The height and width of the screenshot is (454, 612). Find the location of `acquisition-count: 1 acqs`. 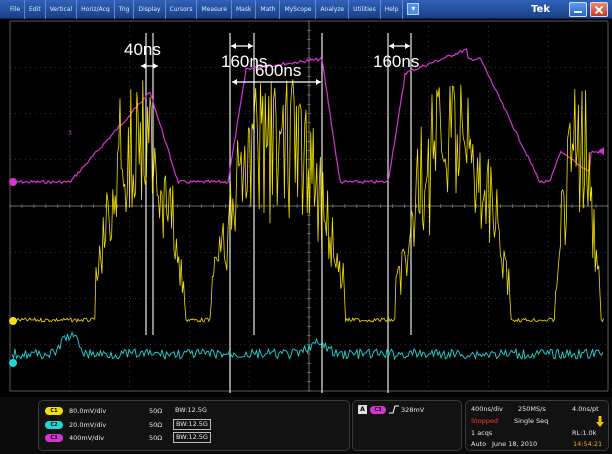

acquisition-count: 1 acqs is located at coordinates (482, 433).